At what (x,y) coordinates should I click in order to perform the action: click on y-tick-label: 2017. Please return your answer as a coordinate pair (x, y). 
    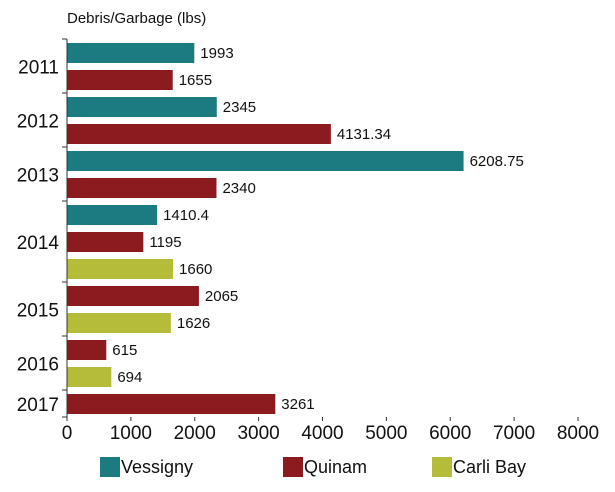
    Looking at the image, I should click on (38, 405).